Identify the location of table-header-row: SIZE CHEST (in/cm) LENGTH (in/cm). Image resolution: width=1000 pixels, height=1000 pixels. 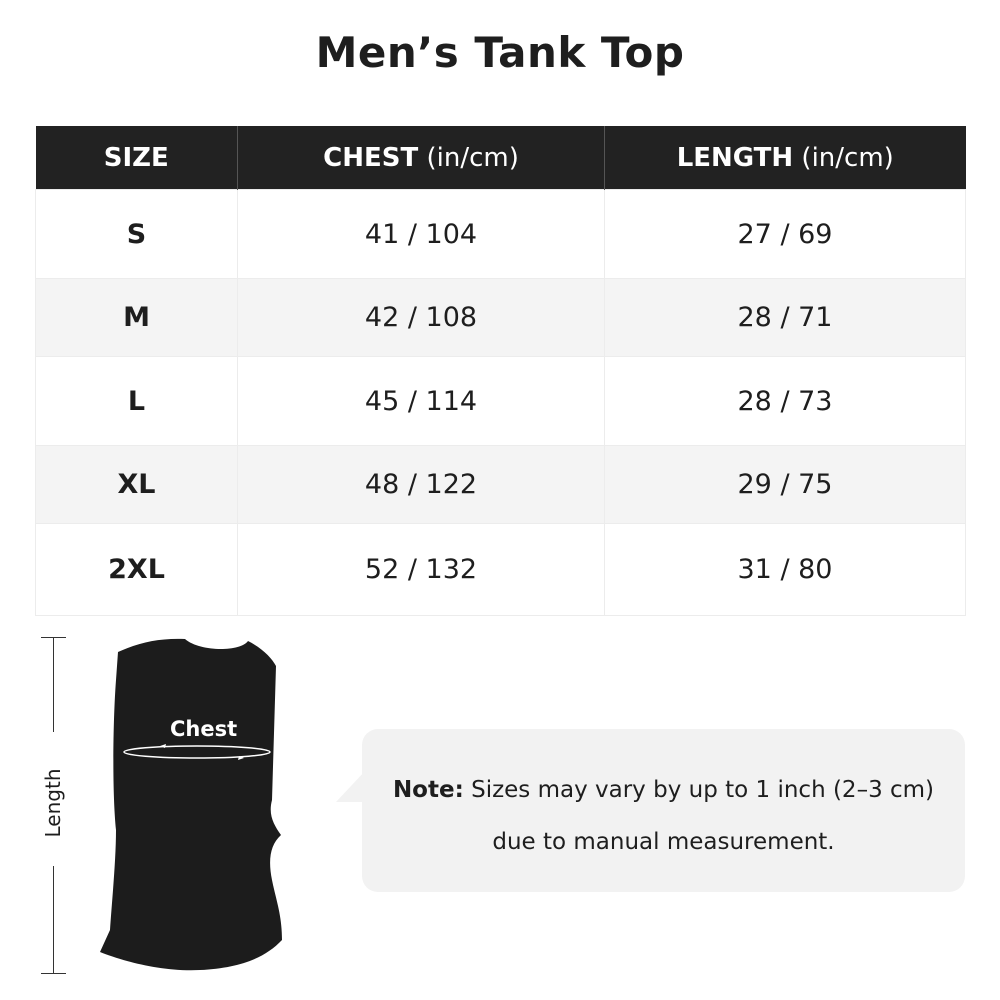
(500, 158).